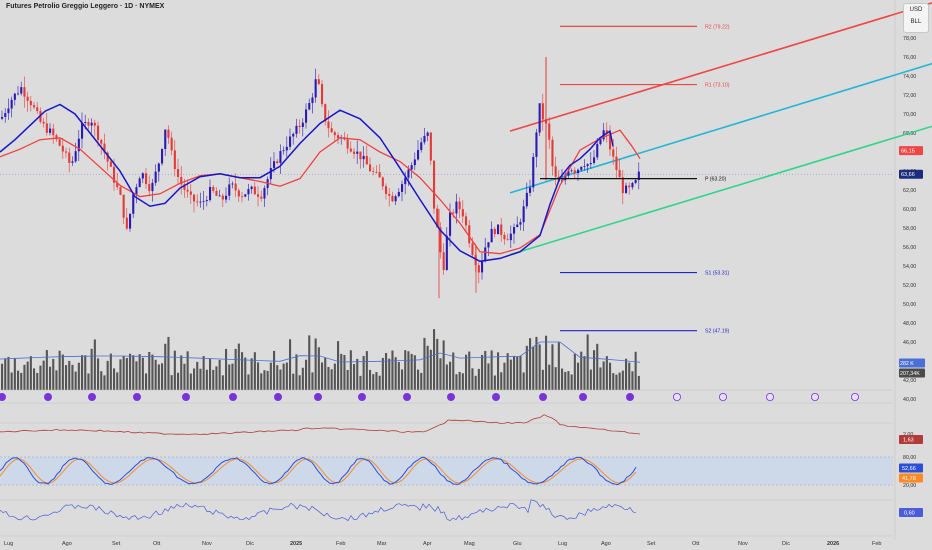 This screenshot has height=550, width=932. Describe the element at coordinates (157, 544) in the screenshot. I see `time-tick-label: Ott` at that location.